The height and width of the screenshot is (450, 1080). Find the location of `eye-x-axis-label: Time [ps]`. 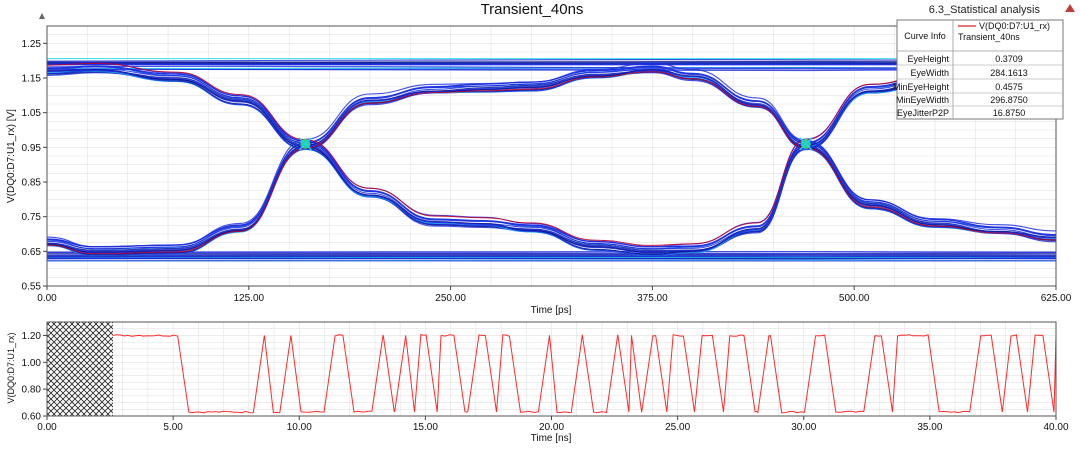

eye-x-axis-label: Time [ps] is located at coordinates (551, 310).